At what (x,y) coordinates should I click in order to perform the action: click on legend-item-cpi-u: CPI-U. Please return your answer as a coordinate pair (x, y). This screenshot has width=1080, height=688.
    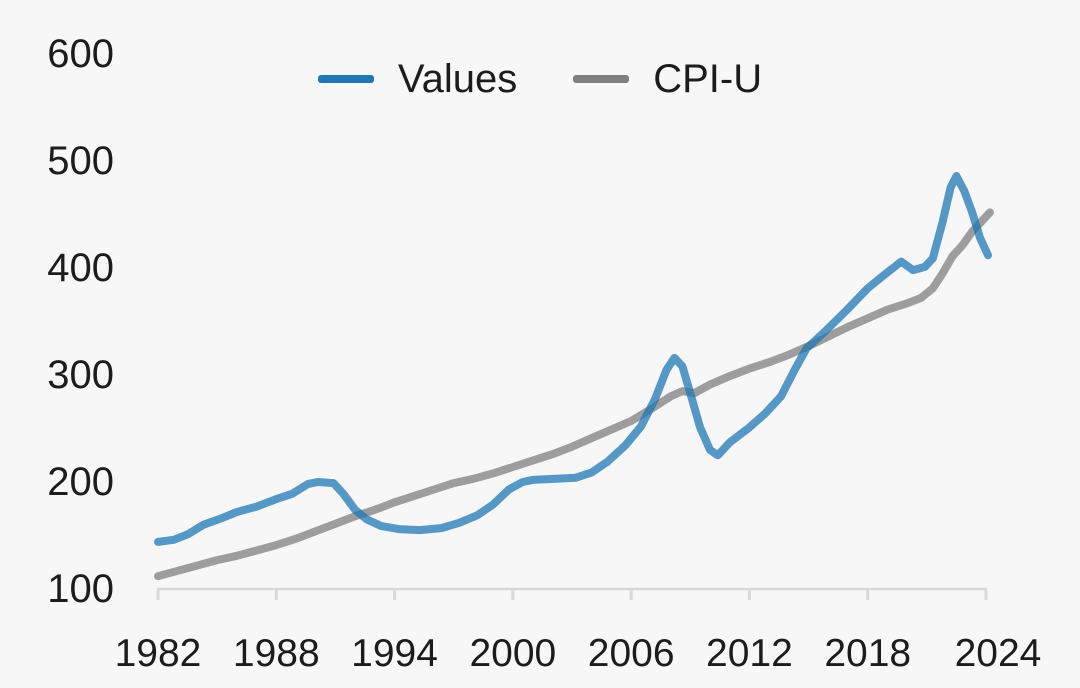
    Looking at the image, I should click on (667, 79).